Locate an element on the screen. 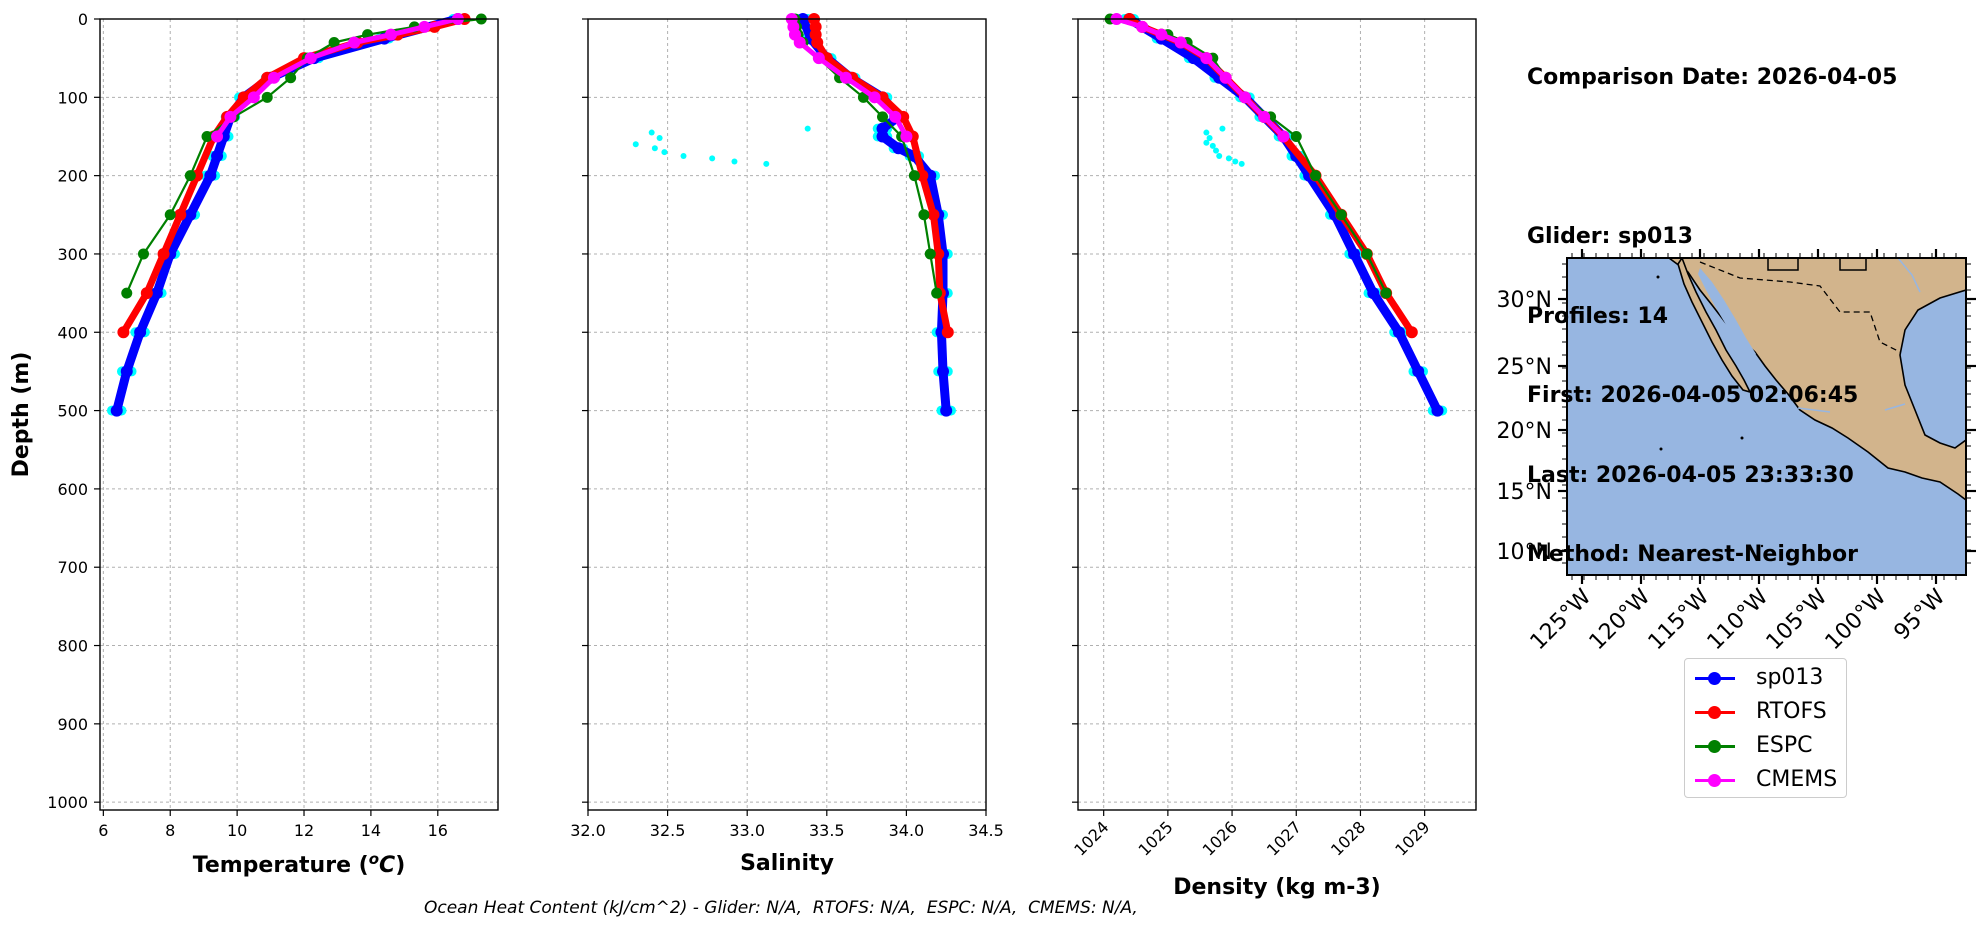 The height and width of the screenshot is (934, 1978). comparison-date: Comparison Date: 2026-04-05 is located at coordinates (1712, 77).